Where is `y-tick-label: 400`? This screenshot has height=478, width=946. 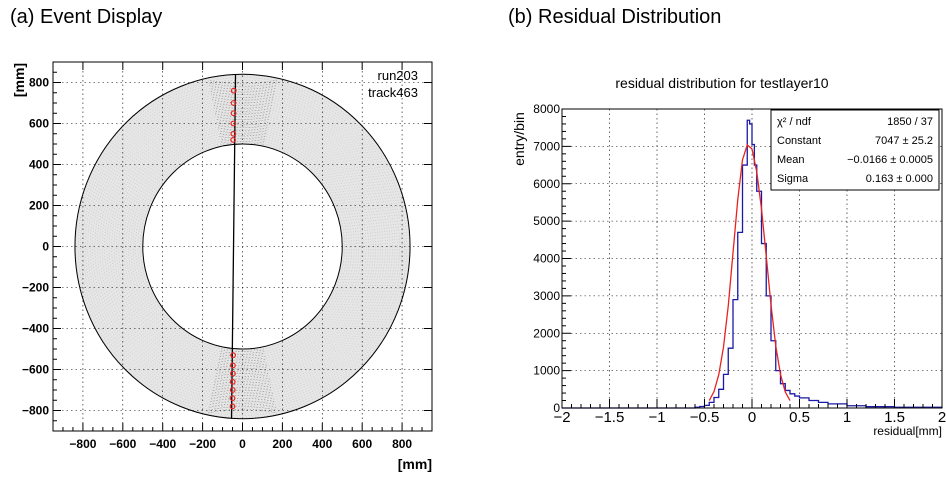 y-tick-label: 400 is located at coordinates (39, 165).